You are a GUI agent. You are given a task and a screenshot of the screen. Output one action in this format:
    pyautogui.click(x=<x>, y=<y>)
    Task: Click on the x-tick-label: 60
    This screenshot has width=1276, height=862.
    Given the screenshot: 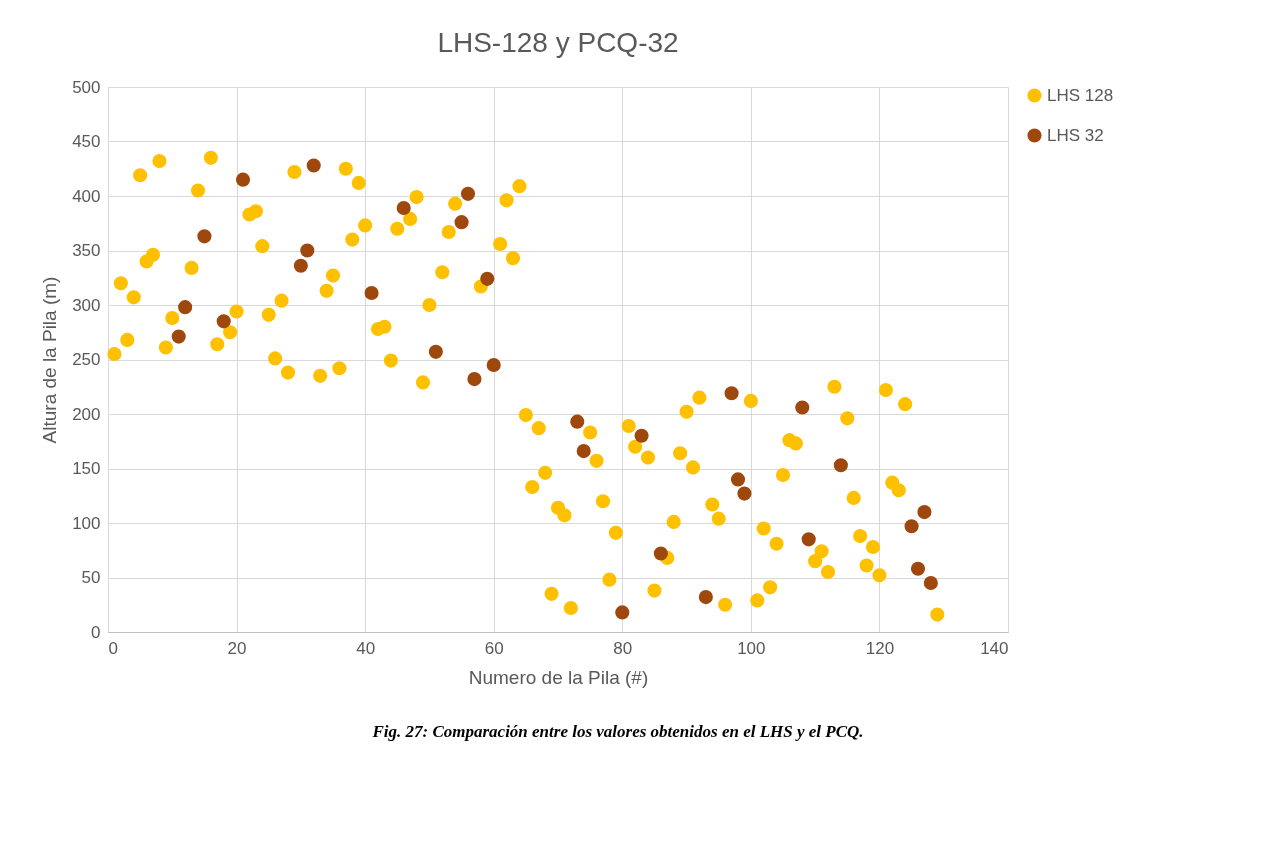 What is the action you would take?
    pyautogui.click(x=494, y=648)
    